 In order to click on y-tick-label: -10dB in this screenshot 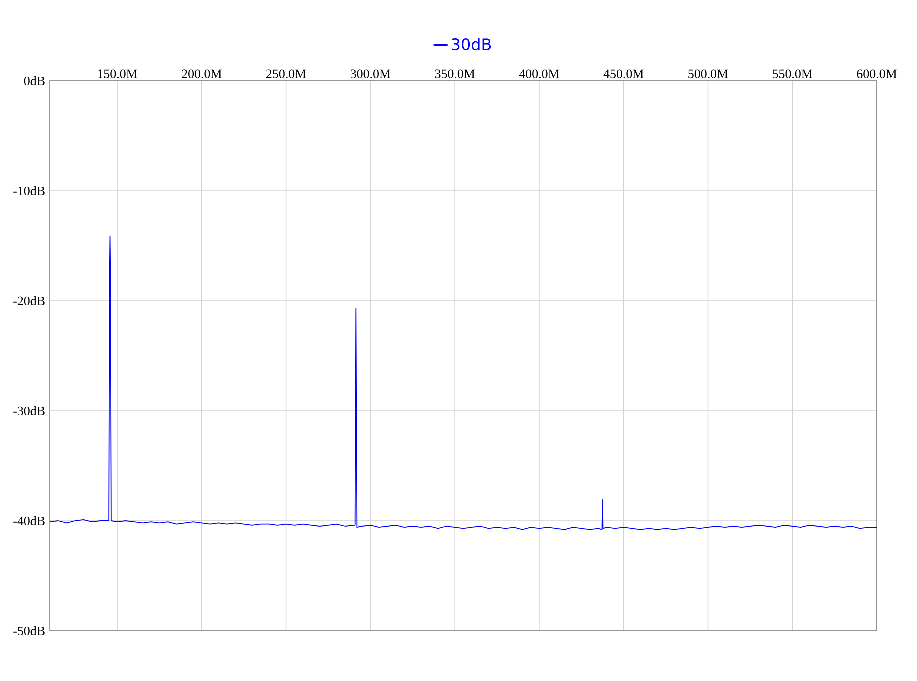, I will do `click(29, 191)`.